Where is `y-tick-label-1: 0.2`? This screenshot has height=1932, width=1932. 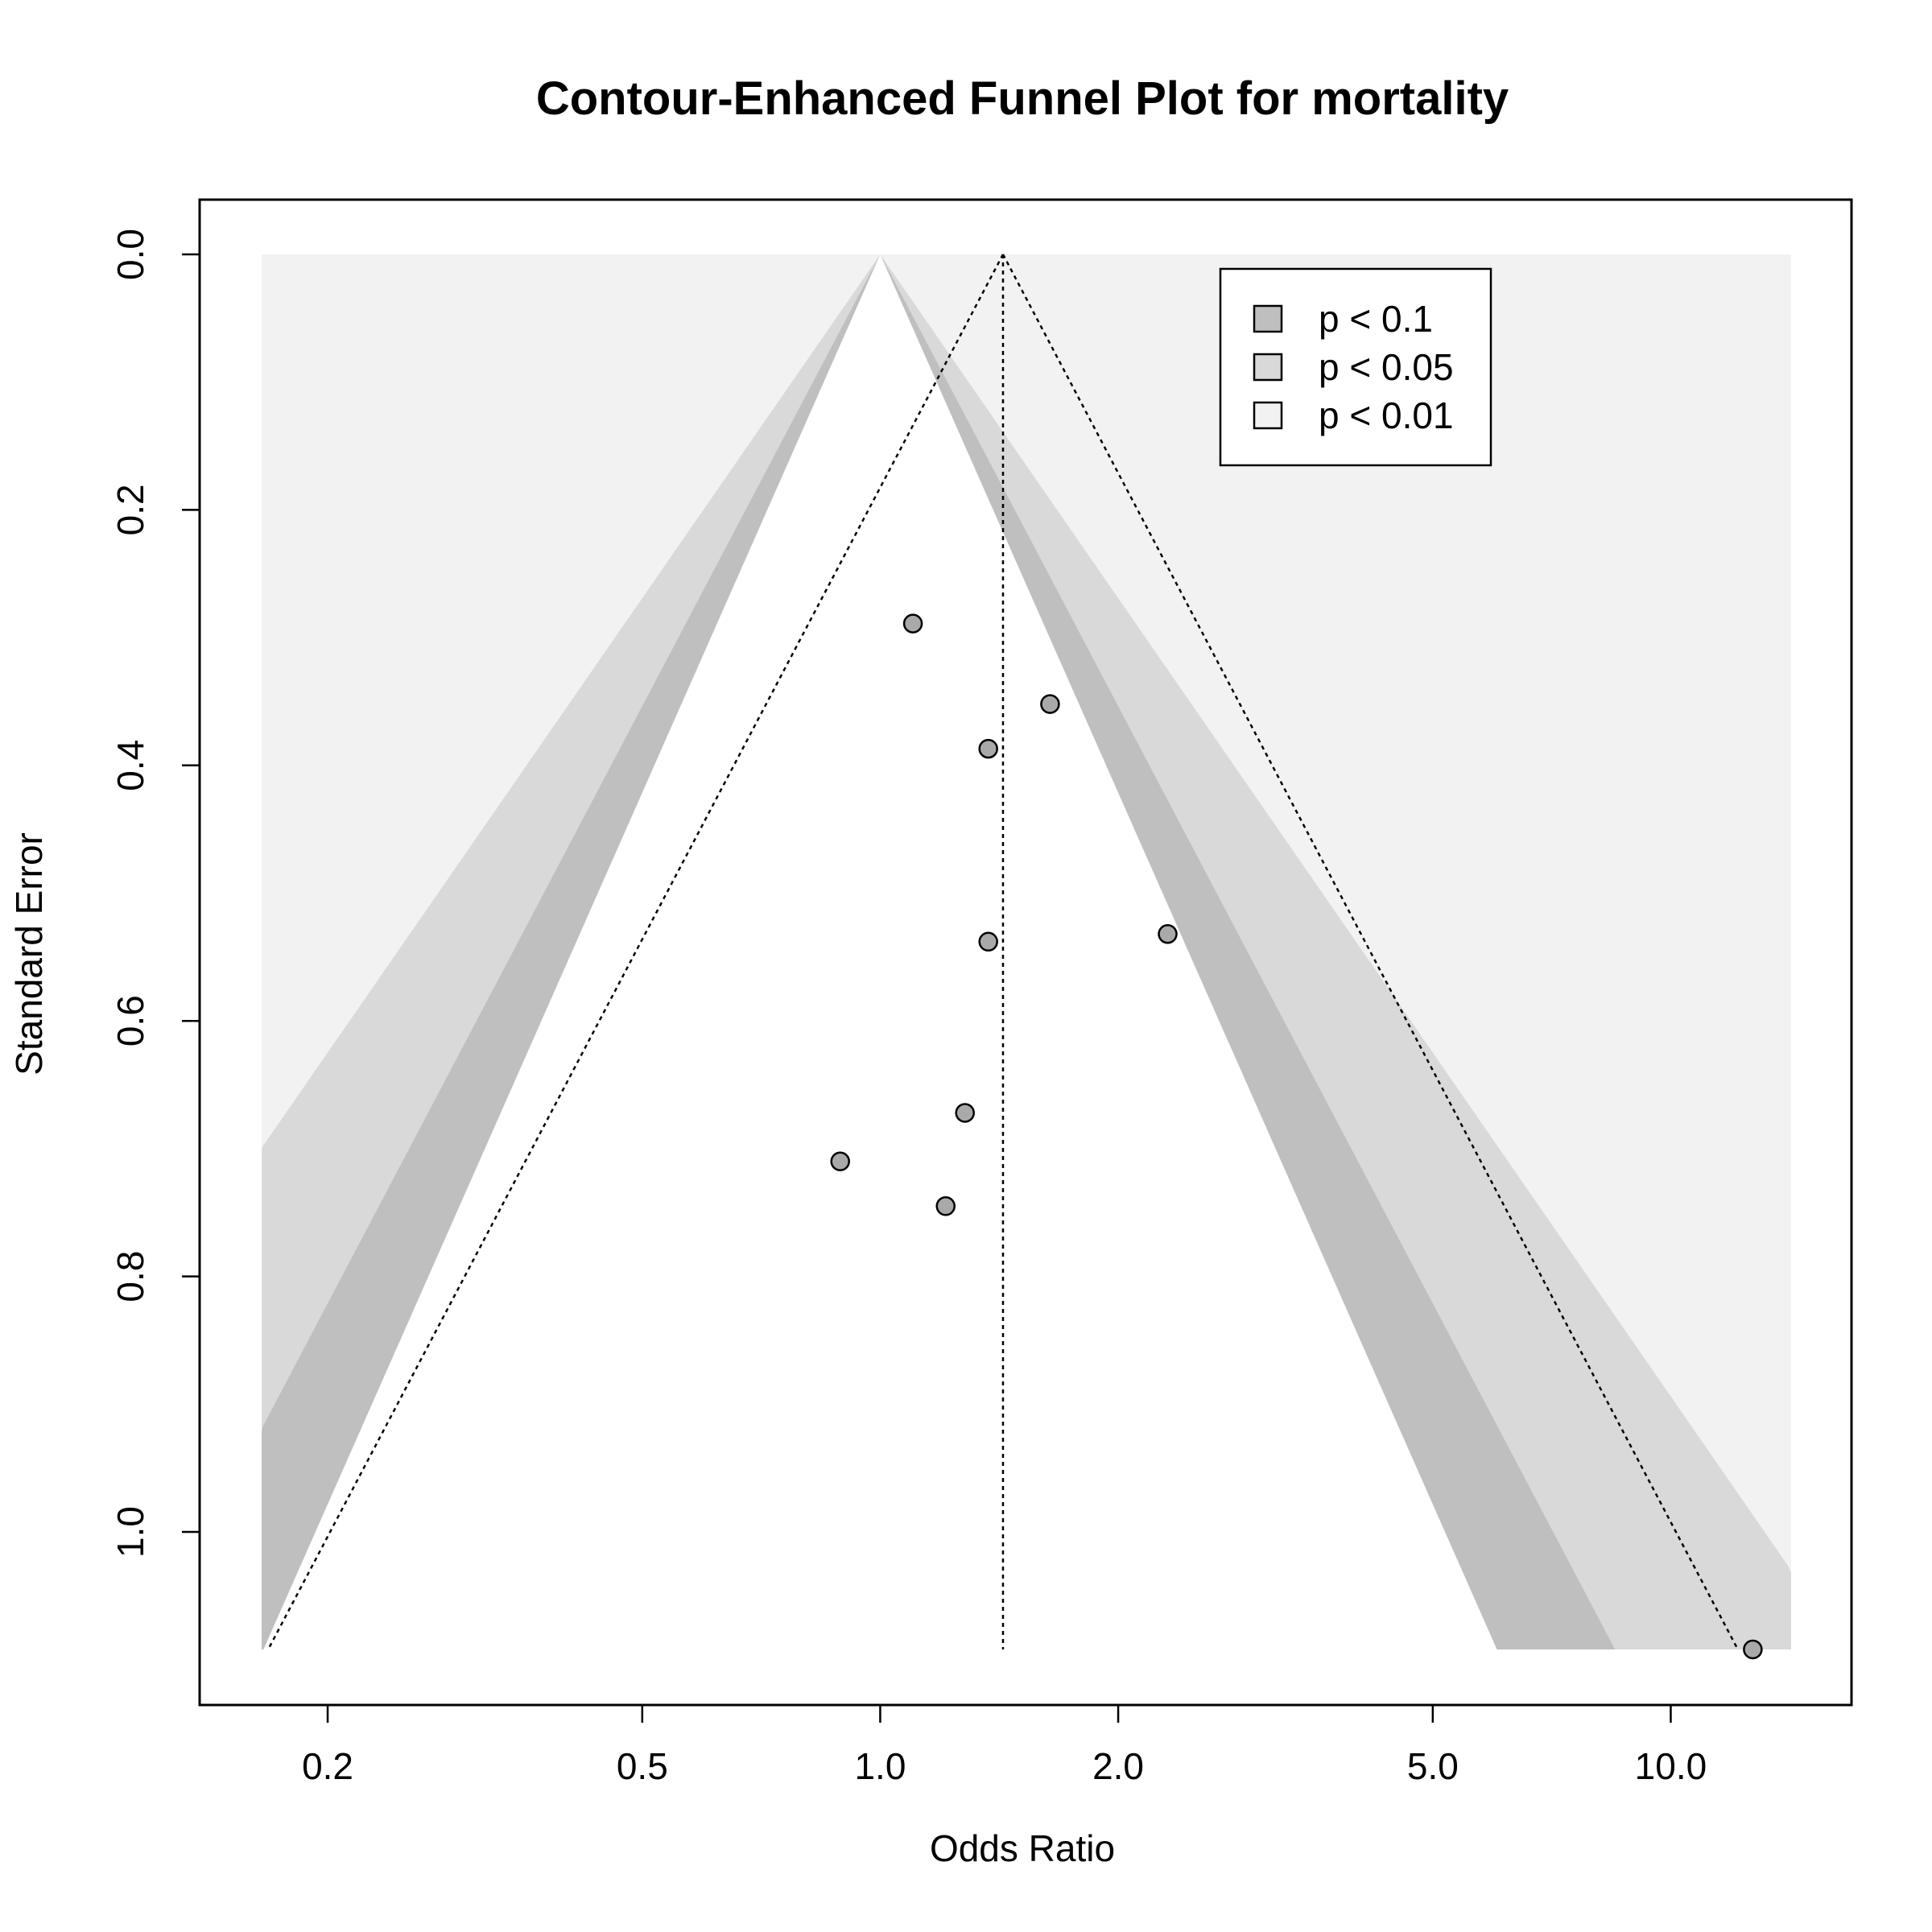 y-tick-label-1: 0.2 is located at coordinates (130, 509).